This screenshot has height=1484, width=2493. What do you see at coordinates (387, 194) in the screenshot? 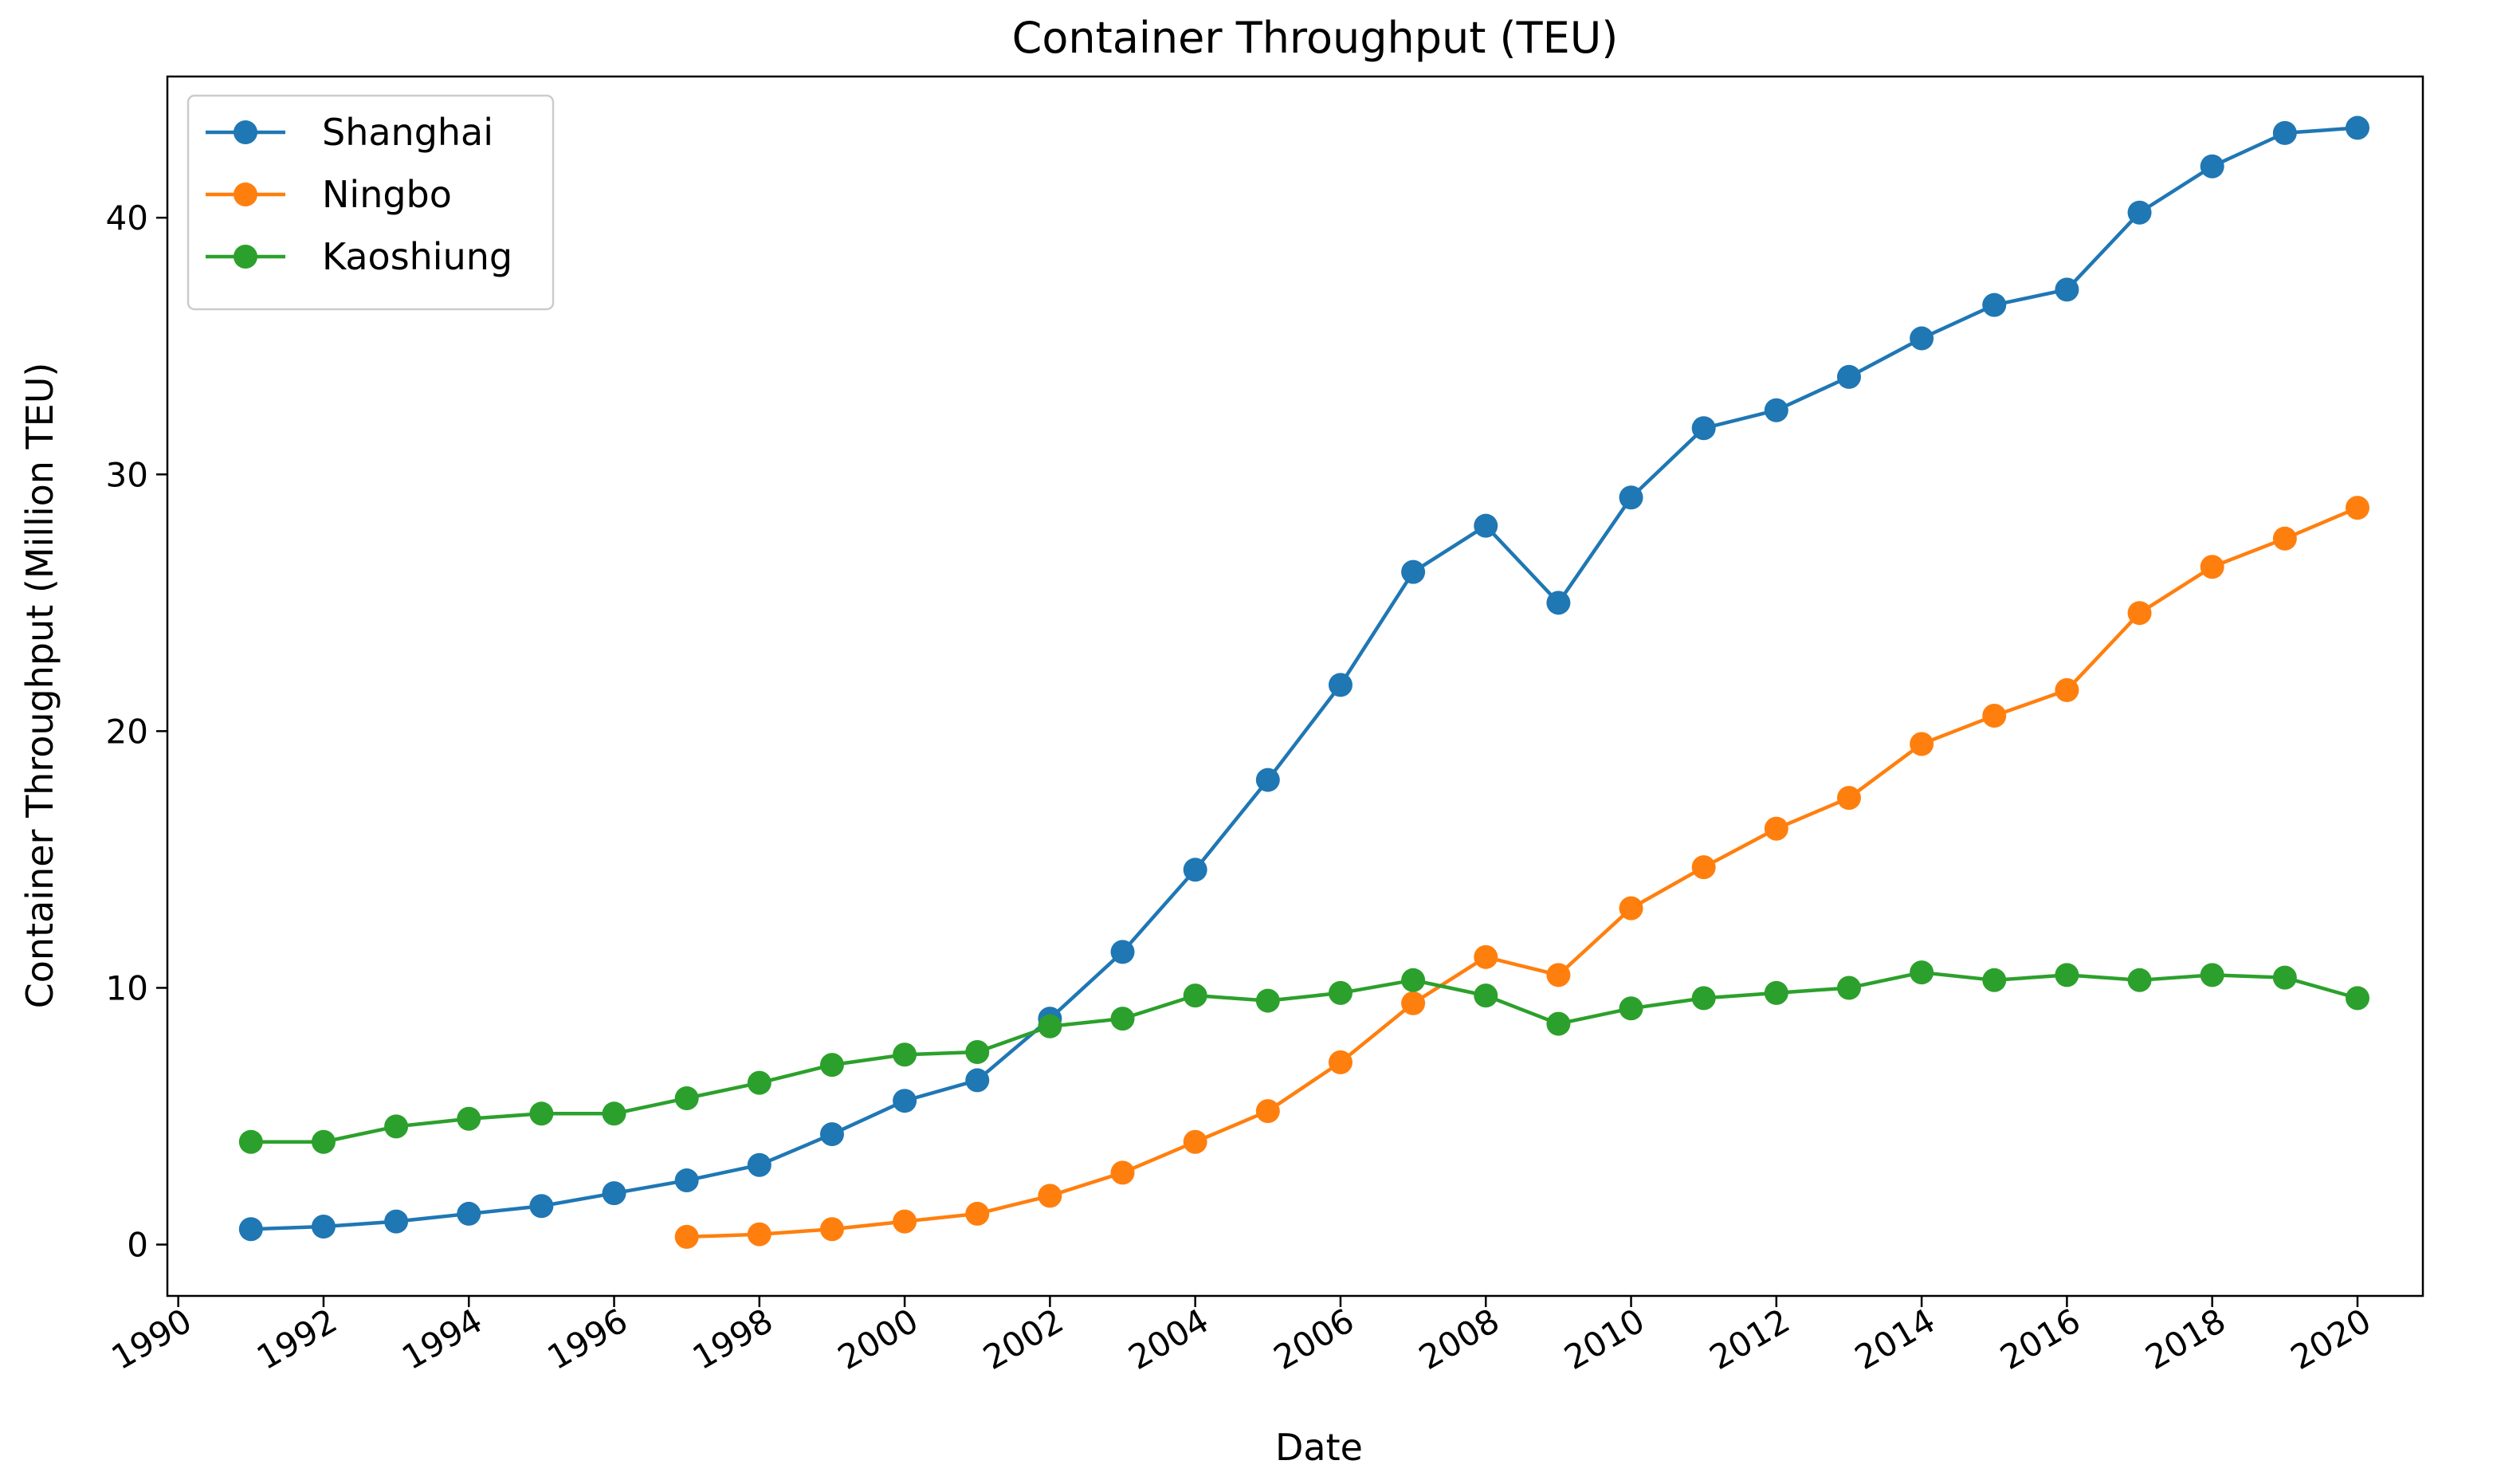
I see `legend-label: Ningbo` at bounding box center [387, 194].